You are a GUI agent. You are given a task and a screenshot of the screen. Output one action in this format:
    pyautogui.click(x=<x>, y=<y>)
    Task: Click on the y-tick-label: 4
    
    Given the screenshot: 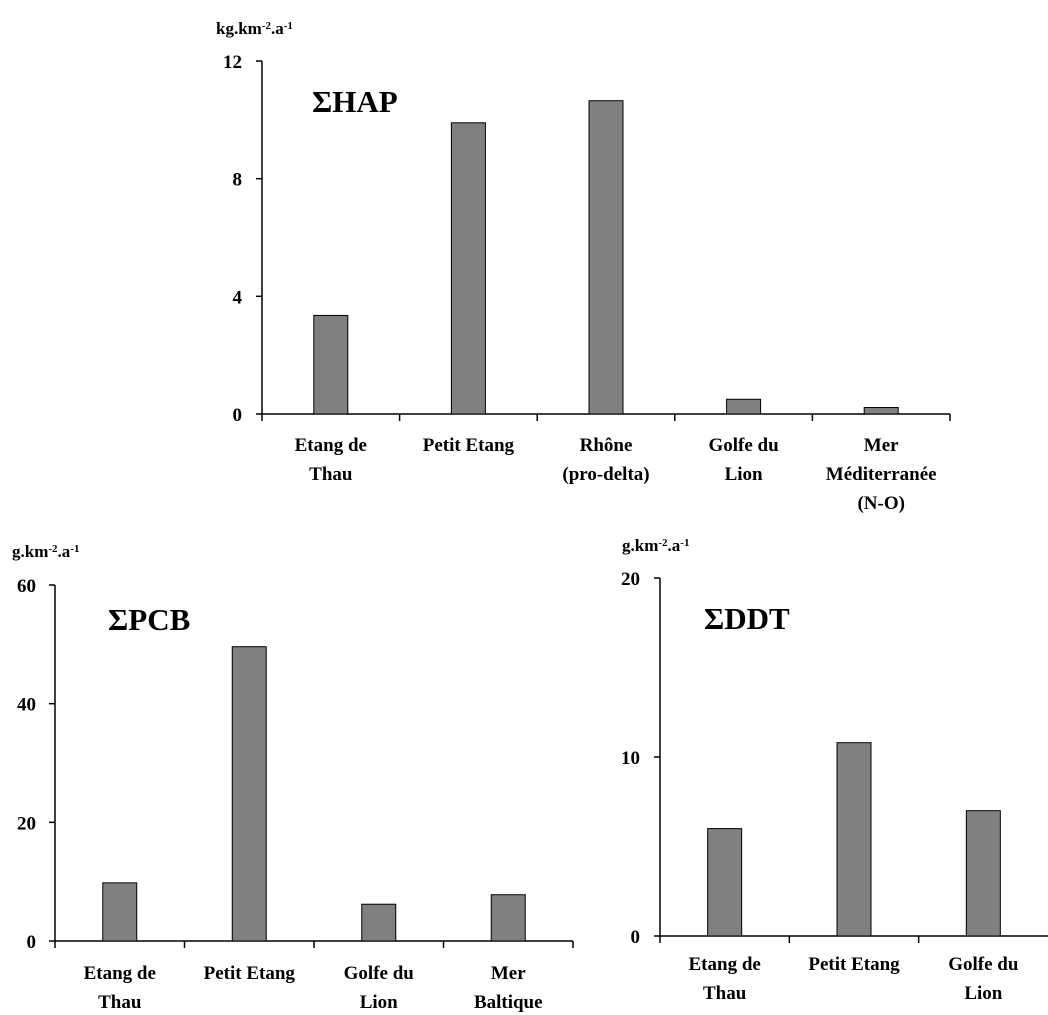 What is the action you would take?
    pyautogui.click(x=238, y=297)
    